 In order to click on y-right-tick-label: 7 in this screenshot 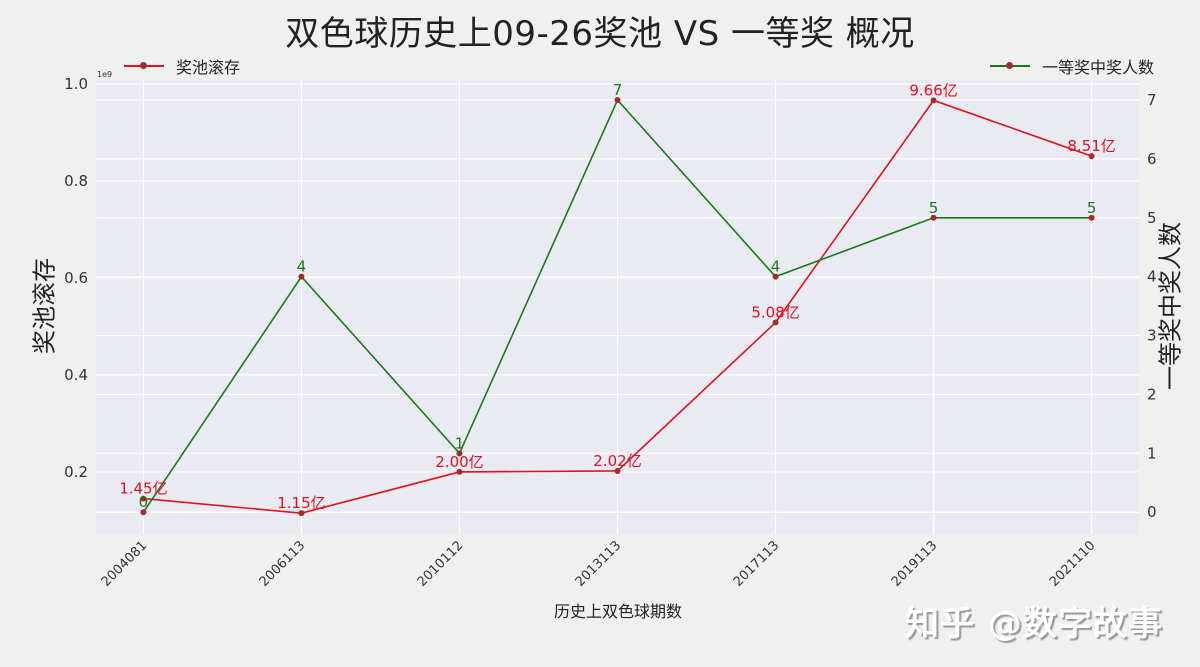, I will do `click(1152, 100)`.